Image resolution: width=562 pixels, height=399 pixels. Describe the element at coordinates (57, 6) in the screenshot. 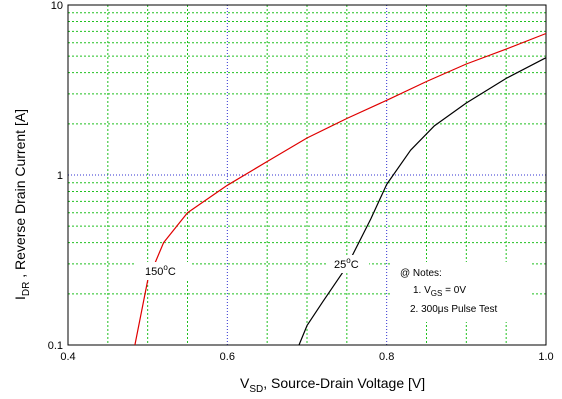

I see `y-tick-label: 10` at that location.